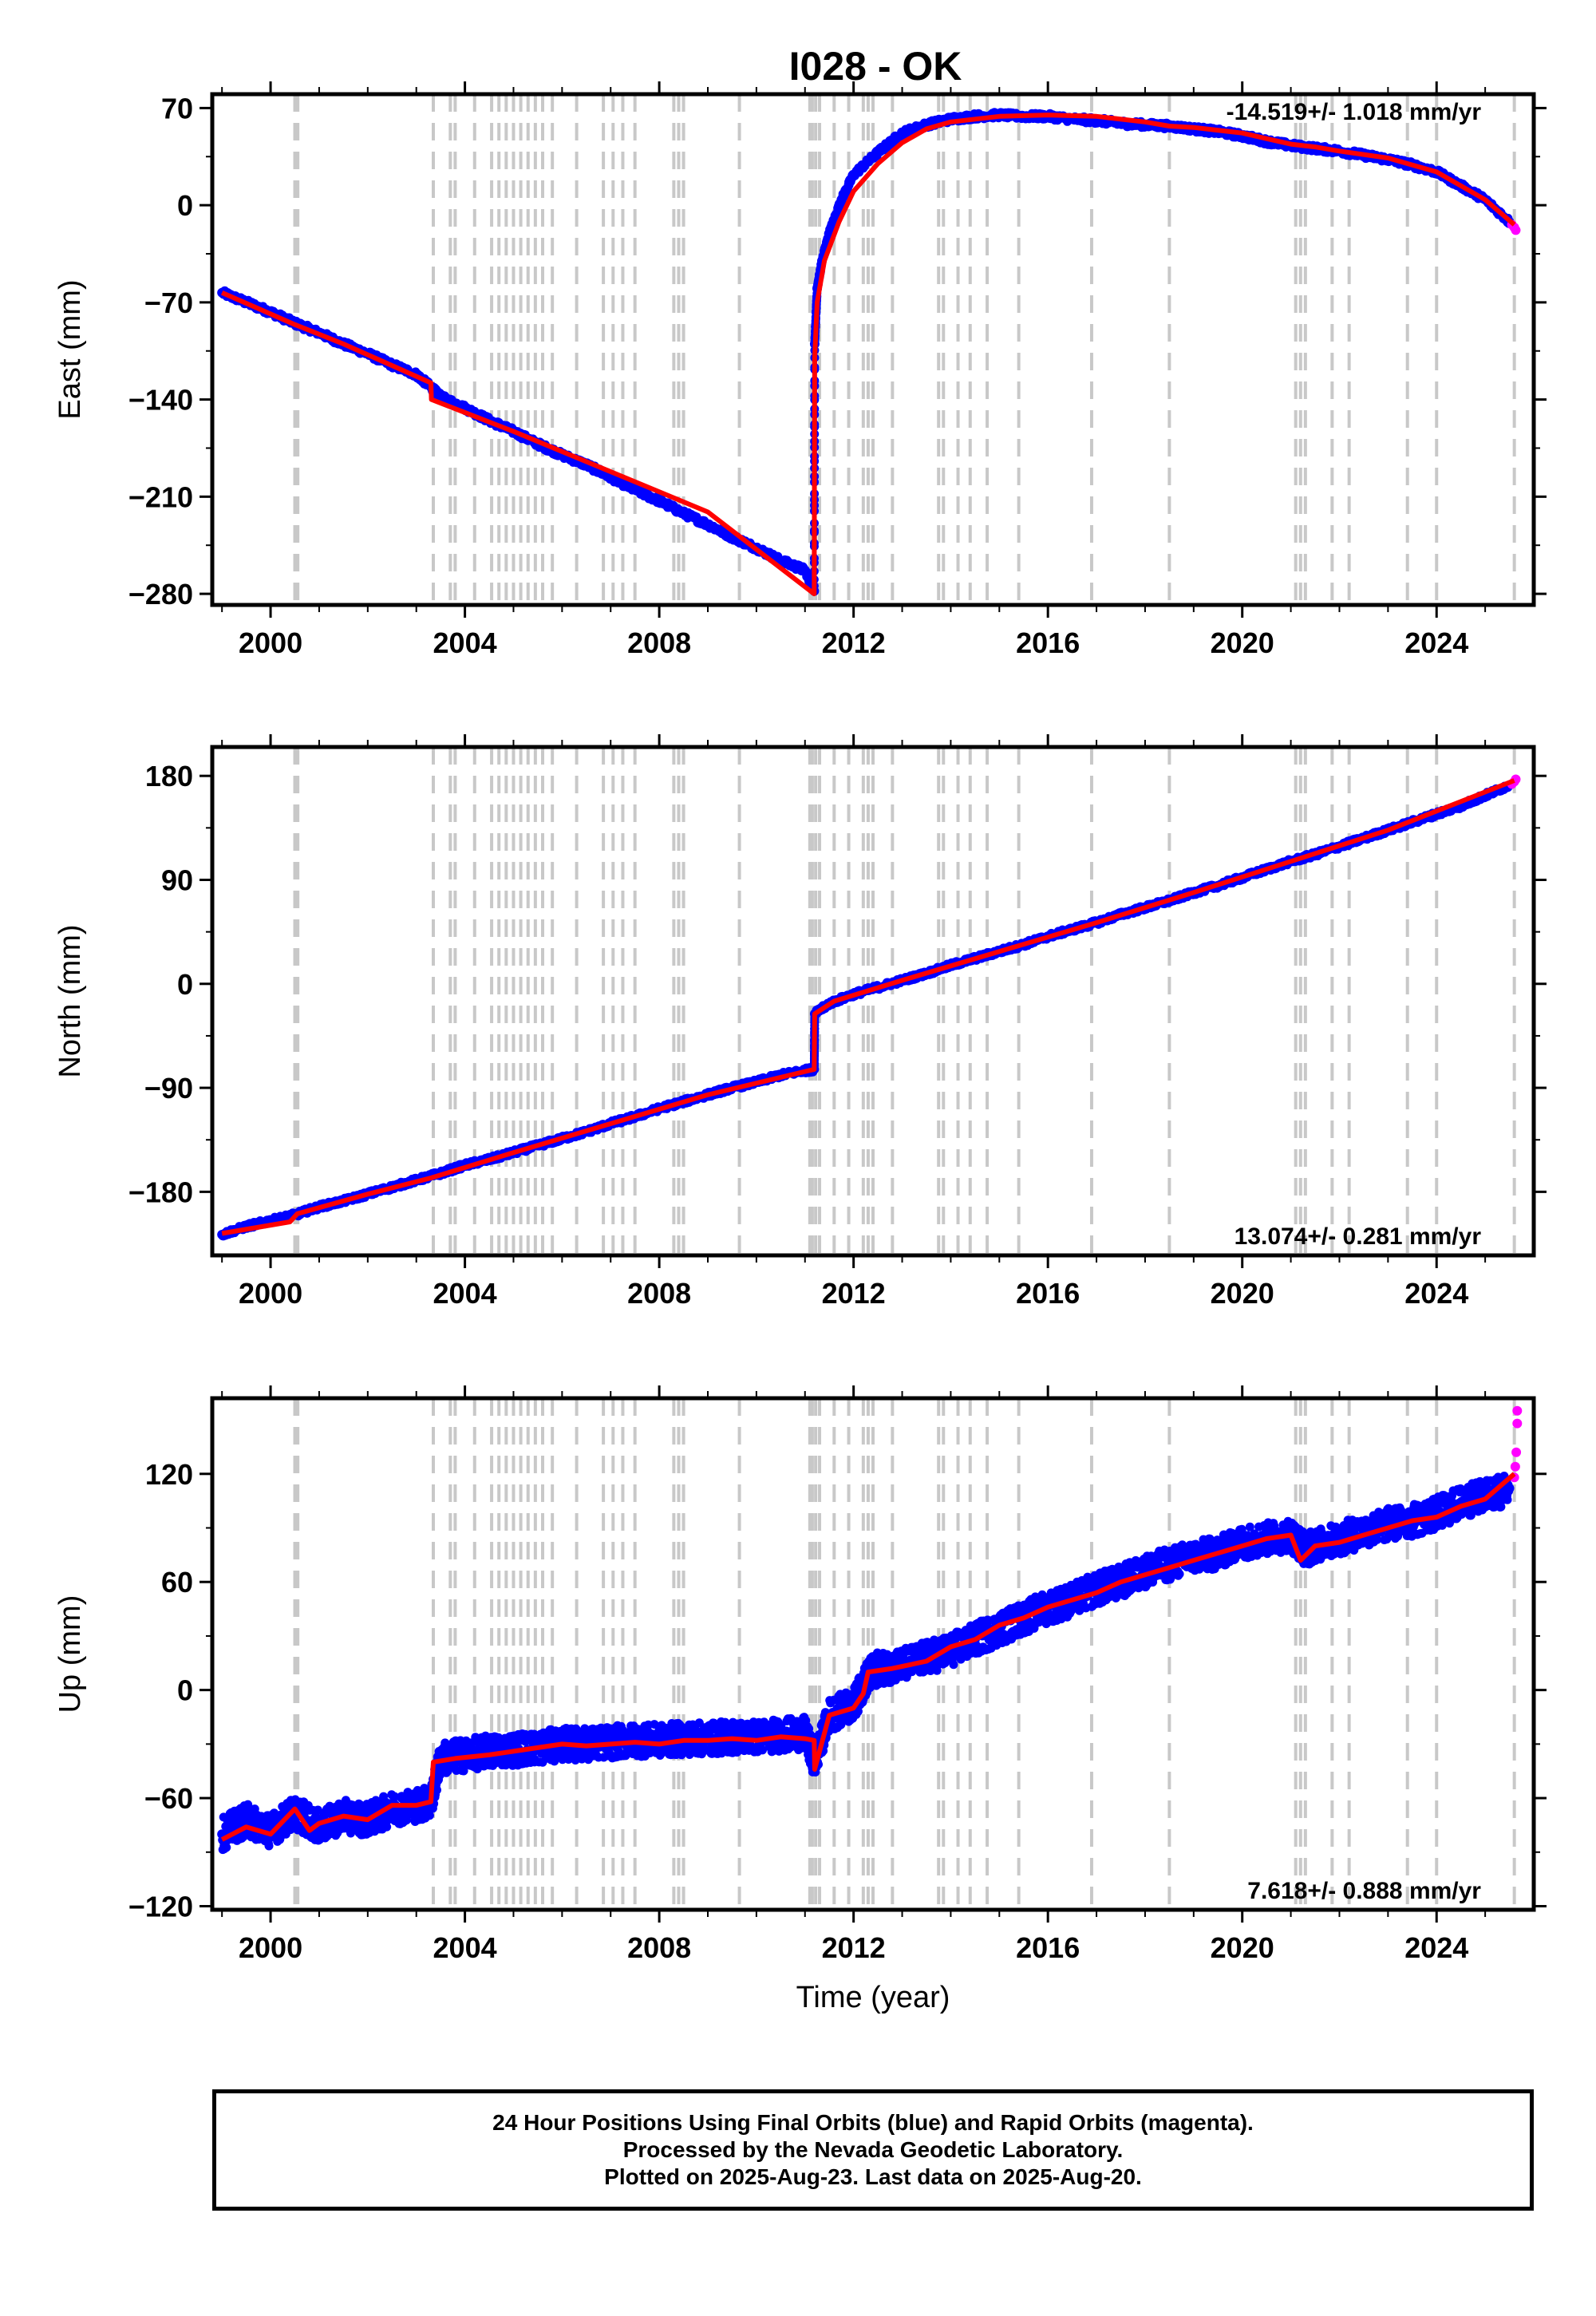 The width and height of the screenshot is (1596, 2316). I want to click on east-y-axis-label: East (mm), so click(70, 349).